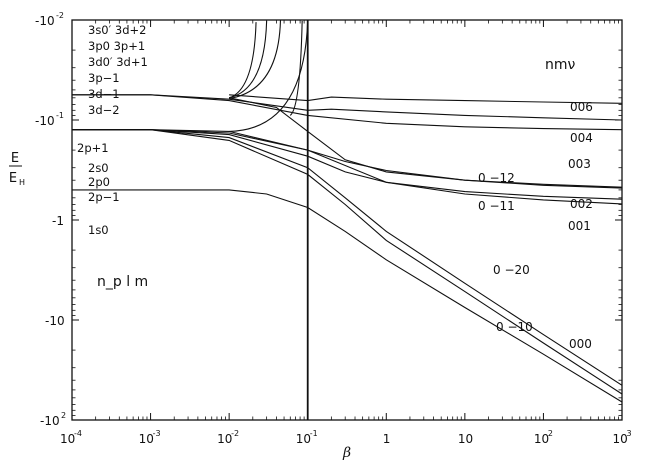 The width and height of the screenshot is (655, 465). What do you see at coordinates (560, 65) in the screenshot?
I see `legend-nmv: nmν` at bounding box center [560, 65].